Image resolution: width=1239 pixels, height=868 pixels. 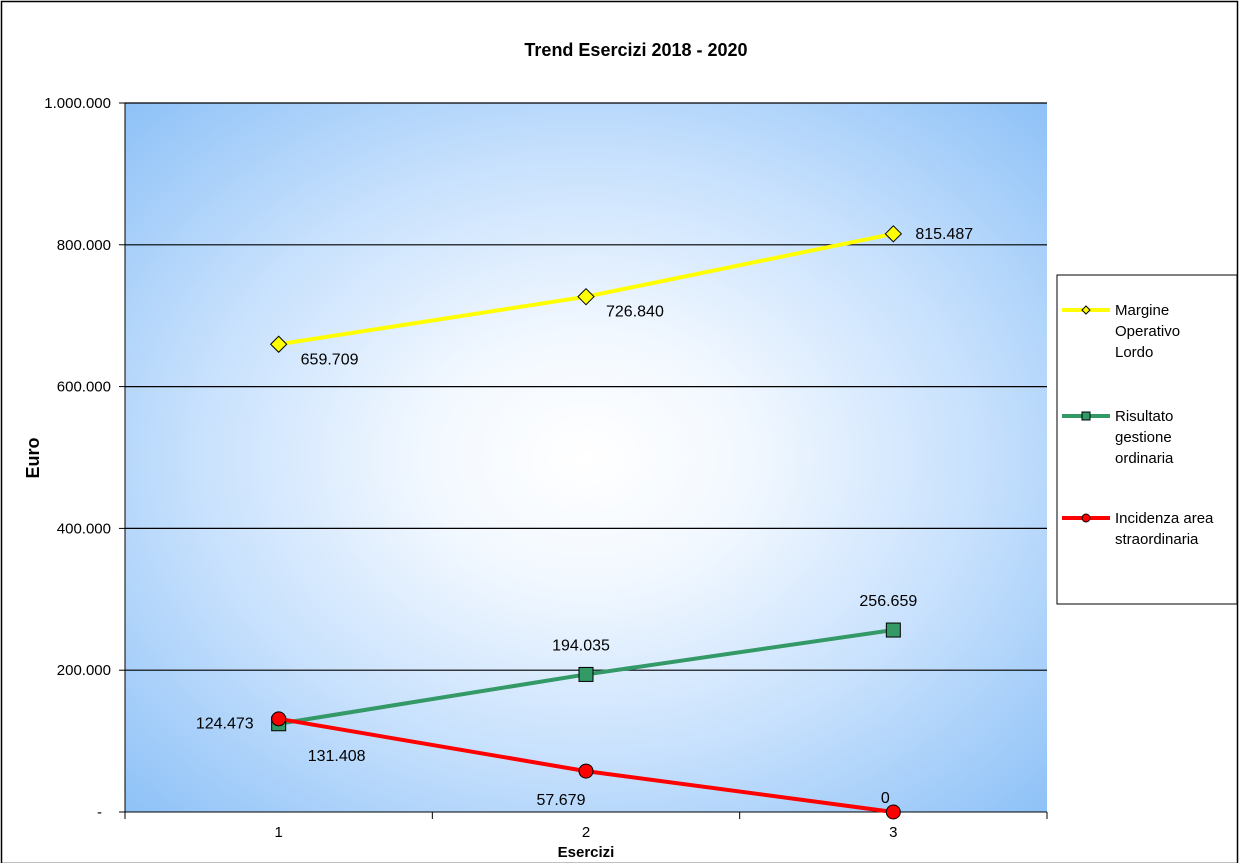 I want to click on legend-label: Margine, so click(x=1142, y=310).